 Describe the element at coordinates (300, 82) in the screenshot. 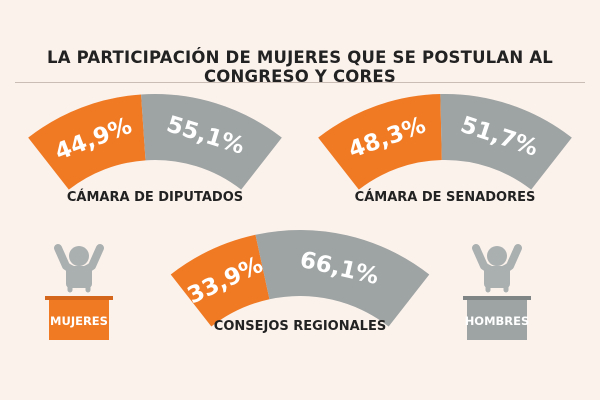

I see `title-divider` at that location.